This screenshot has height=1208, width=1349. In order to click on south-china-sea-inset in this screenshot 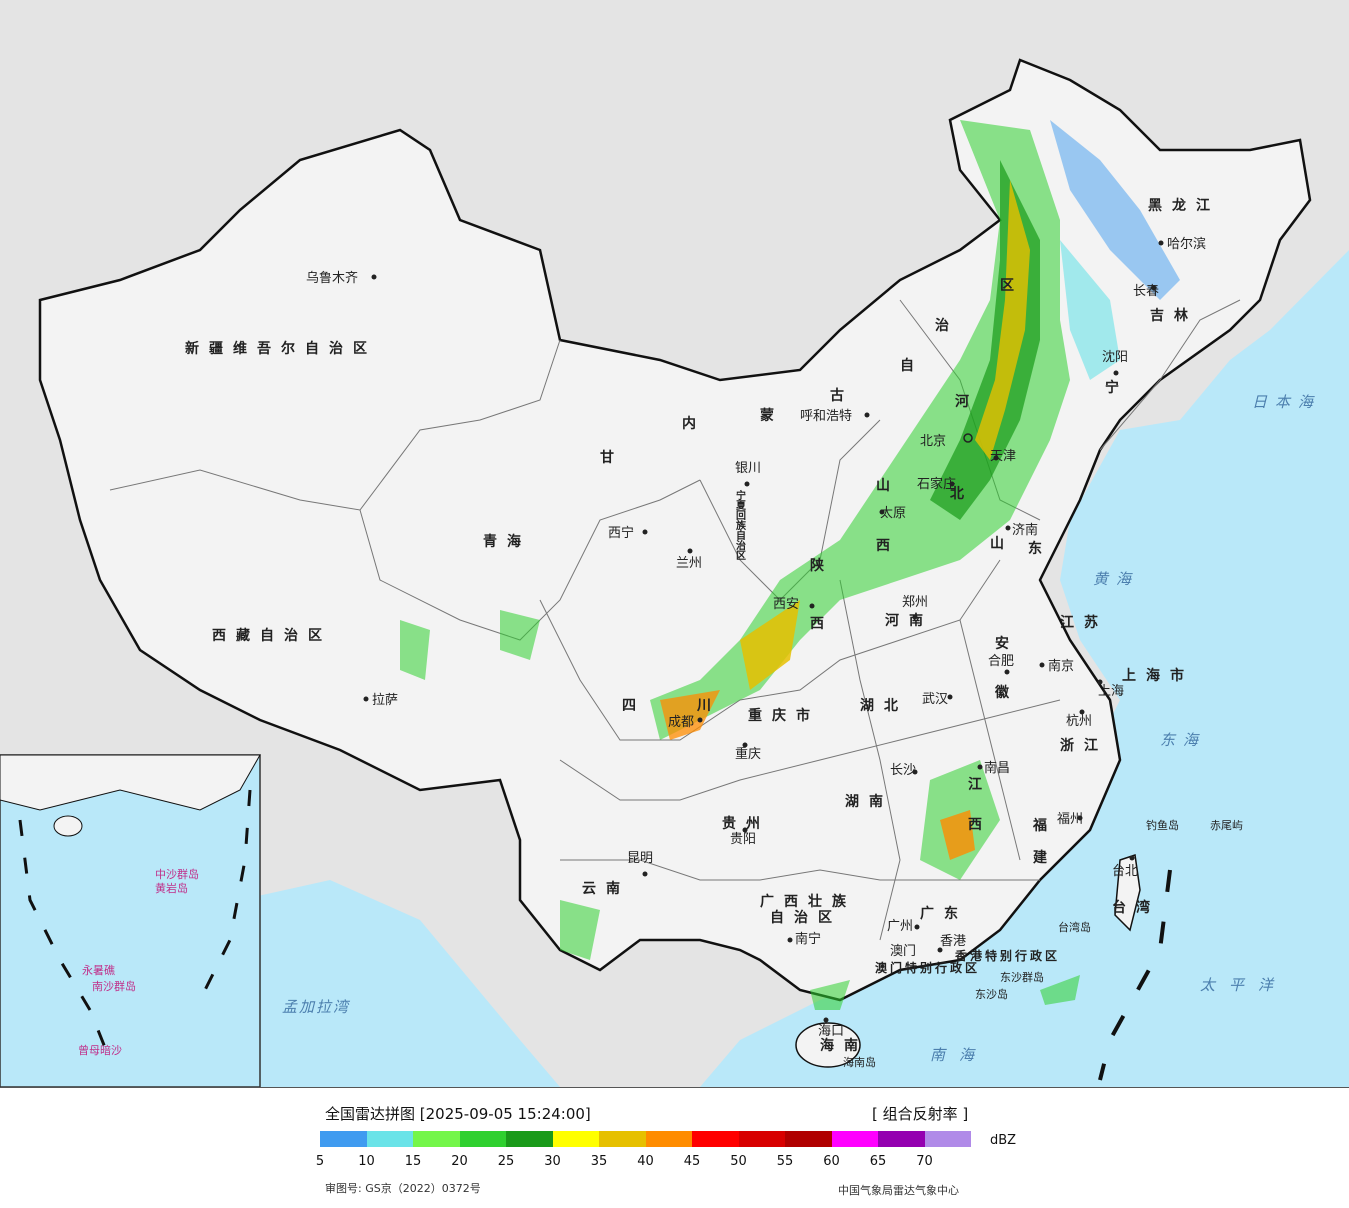, I will do `click(130, 920)`.